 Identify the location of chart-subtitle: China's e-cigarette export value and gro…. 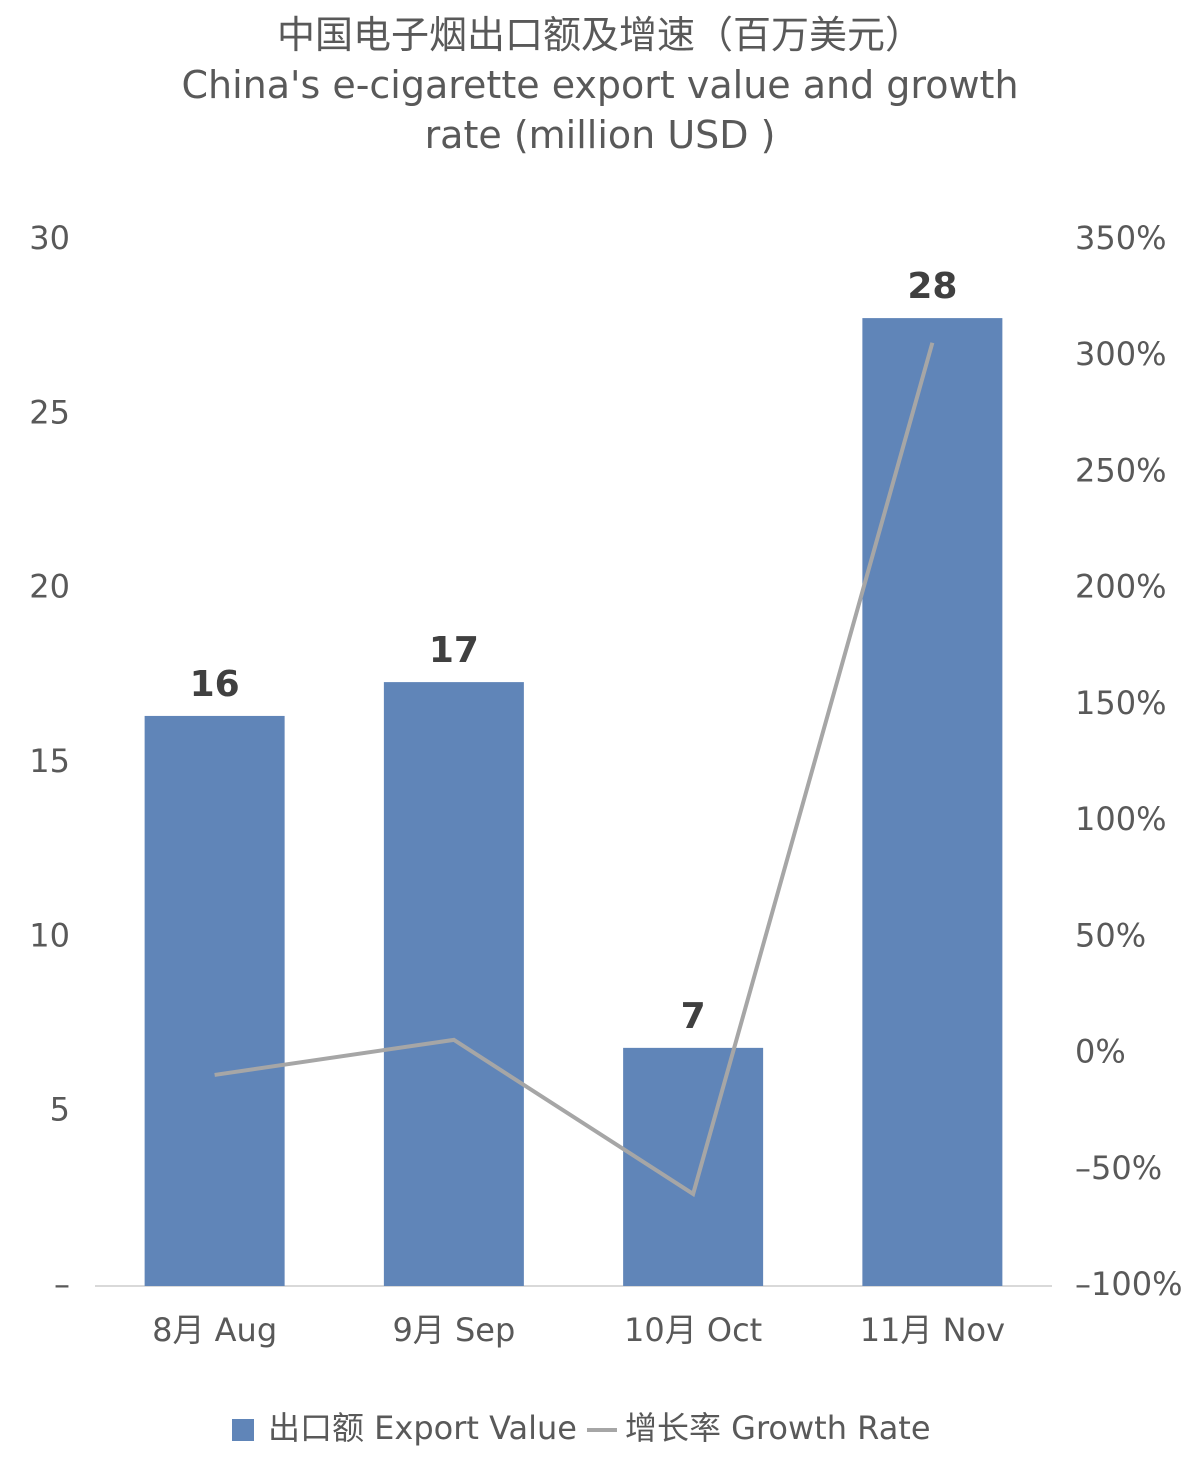
(600, 110).